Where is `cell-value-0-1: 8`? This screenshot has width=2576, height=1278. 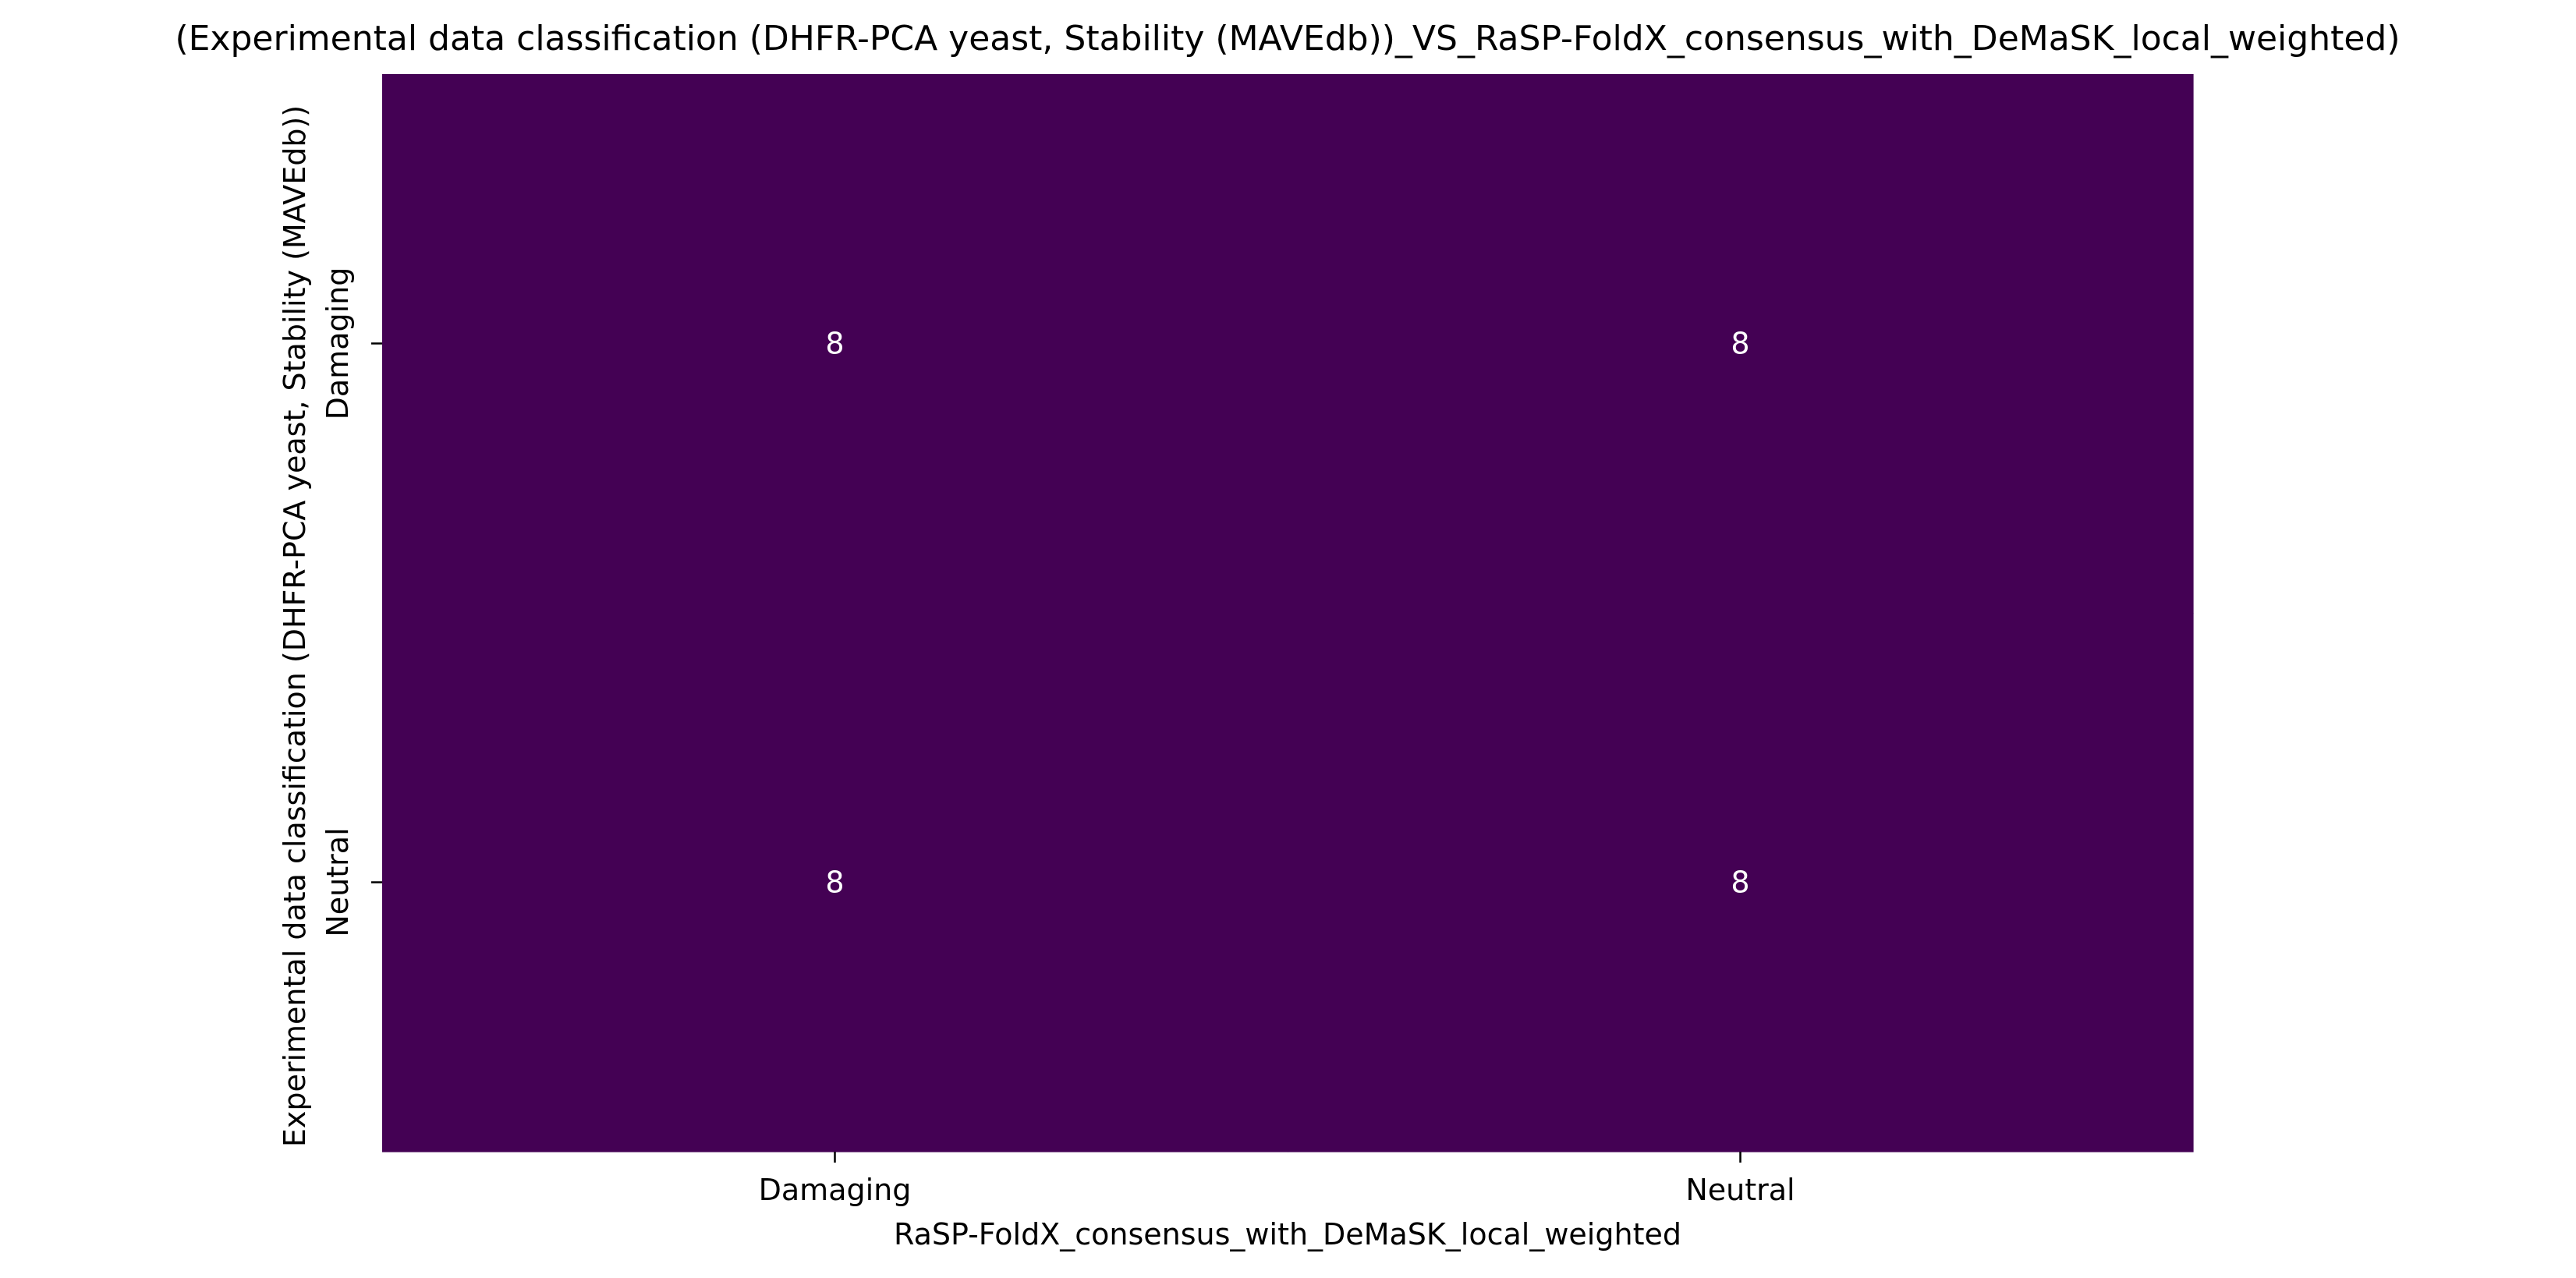 cell-value-0-1: 8 is located at coordinates (1740, 344).